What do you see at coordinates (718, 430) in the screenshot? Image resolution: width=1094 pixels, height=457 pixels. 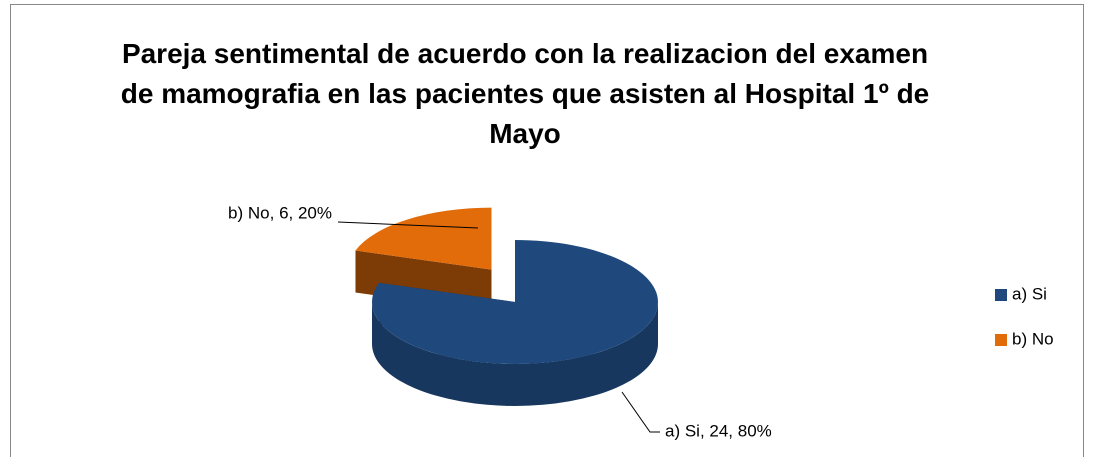 I see `data-label: a) Si, 24, 80%` at bounding box center [718, 430].